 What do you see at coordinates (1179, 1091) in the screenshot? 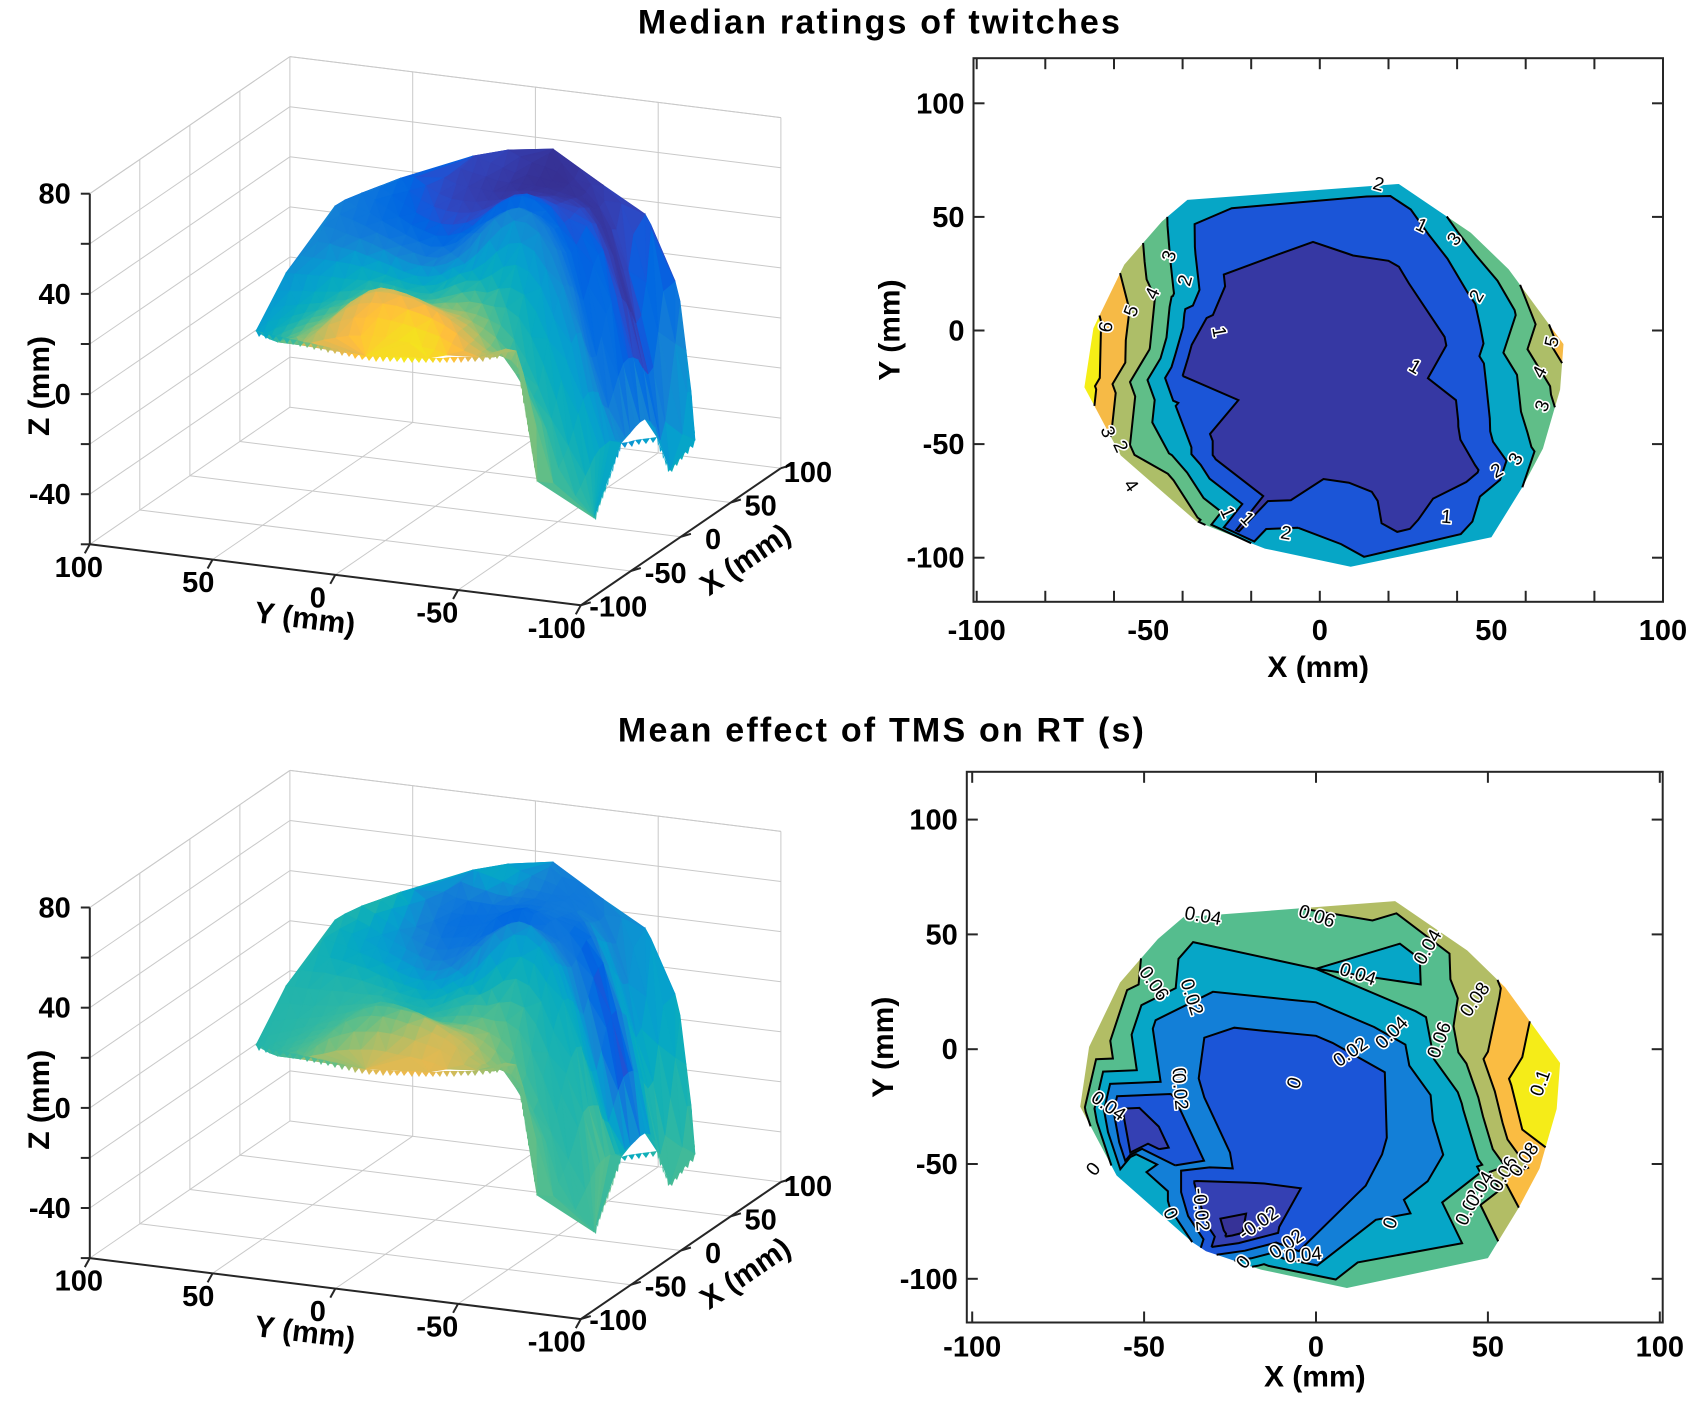
I see `svg-text: 0.02` at bounding box center [1179, 1091].